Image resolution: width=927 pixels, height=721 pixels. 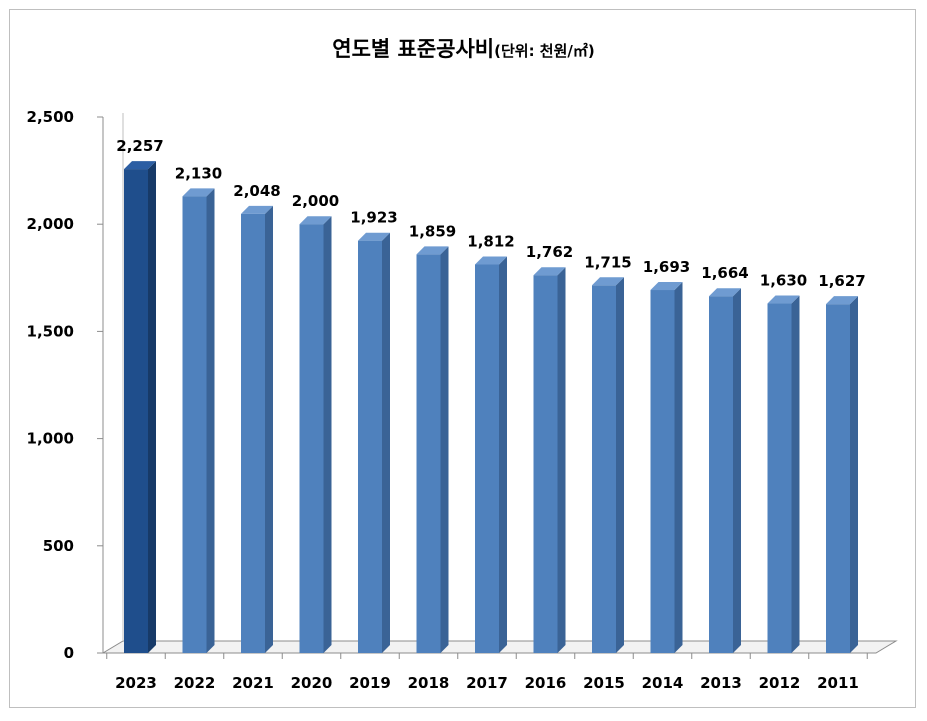 I want to click on x-tick-label: 2021, so click(x=253, y=683).